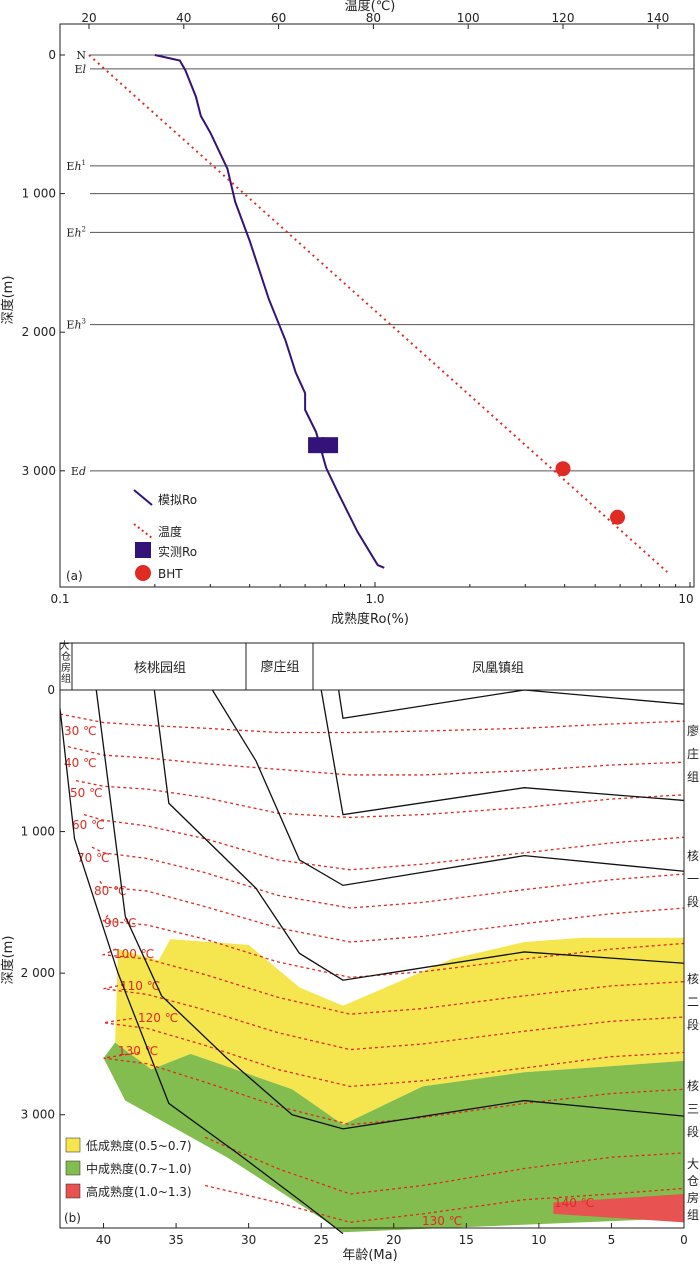 The image size is (700, 1266). What do you see at coordinates (84, 322) in the screenshot?
I see `formation-label-digit: 3` at bounding box center [84, 322].